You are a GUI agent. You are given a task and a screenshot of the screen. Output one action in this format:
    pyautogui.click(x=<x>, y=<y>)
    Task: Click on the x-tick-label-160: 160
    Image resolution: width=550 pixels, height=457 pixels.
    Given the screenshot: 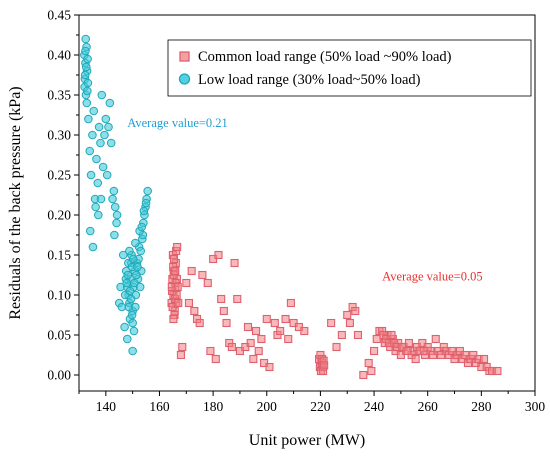 What is the action you would take?
    pyautogui.click(x=159, y=406)
    